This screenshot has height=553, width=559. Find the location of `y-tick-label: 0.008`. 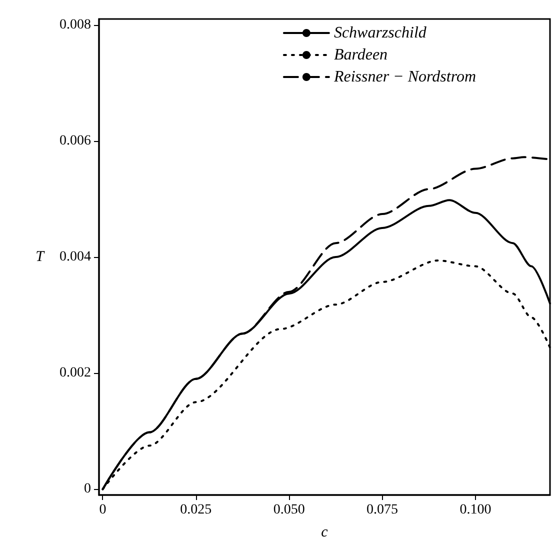

y-tick-label: 0.008 is located at coordinates (75, 24).